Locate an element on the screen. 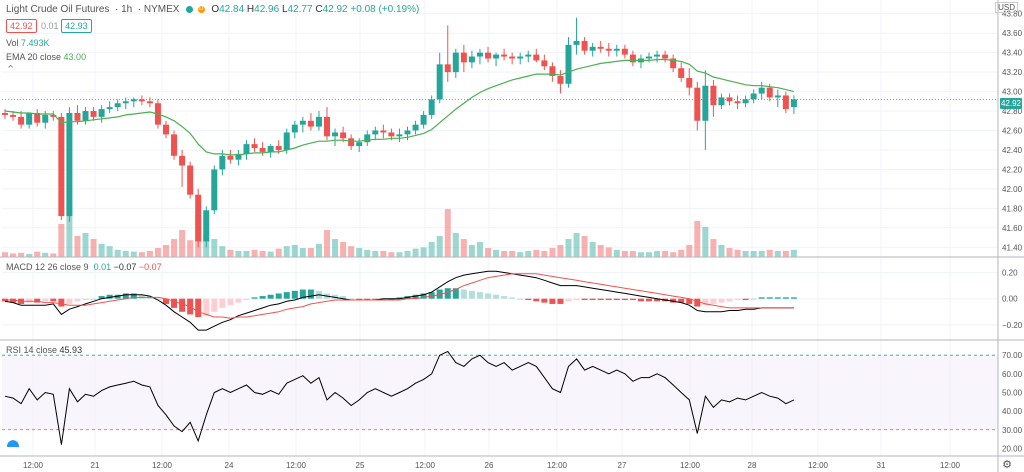 The image size is (1024, 472). currency-label: USD is located at coordinates (1006, 7).